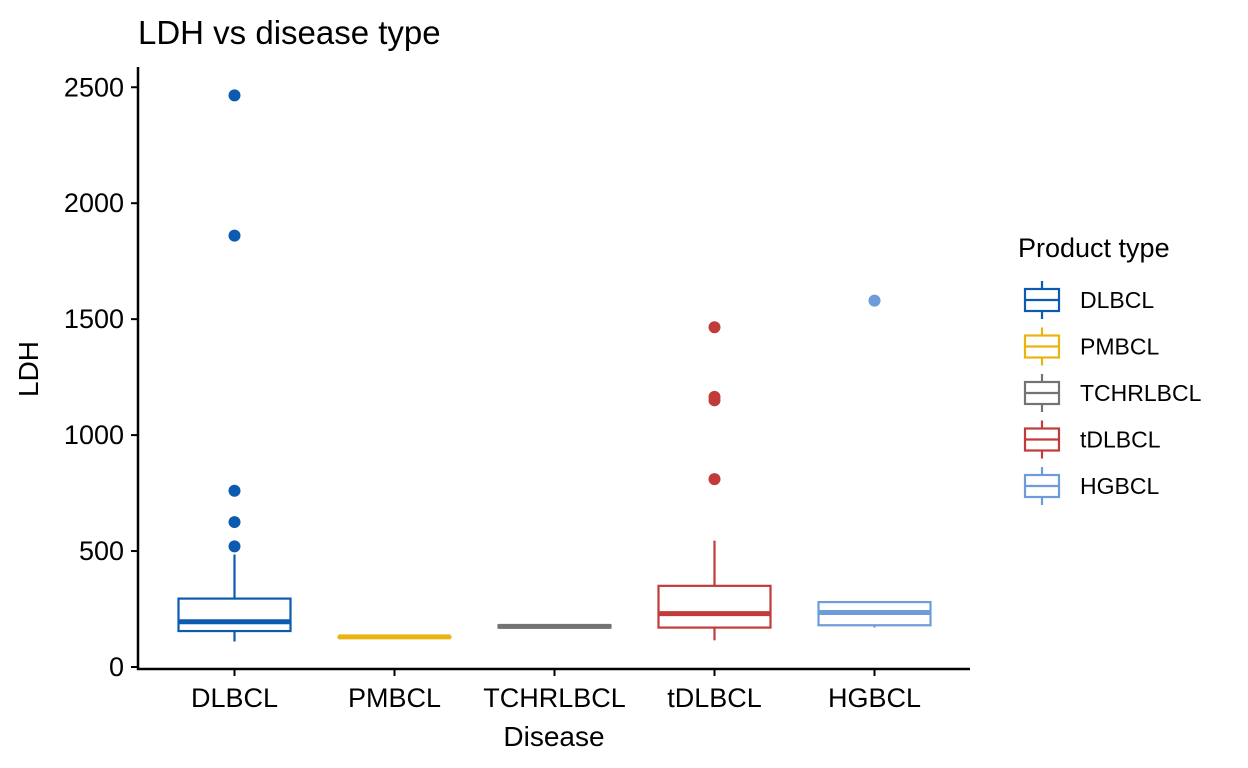  I want to click on legend-items: DLBCL PMBCL TCHRLBCL tDLBCL HGBCL, so click(1112, 393).